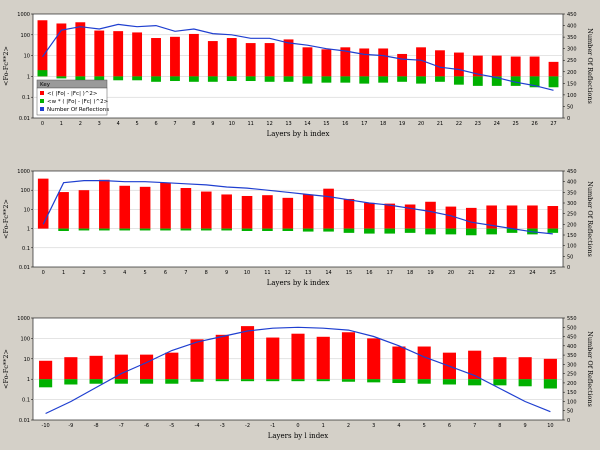  Describe the element at coordinates (364, 124) in the screenshot. I see `x-tick-label: 17` at that location.